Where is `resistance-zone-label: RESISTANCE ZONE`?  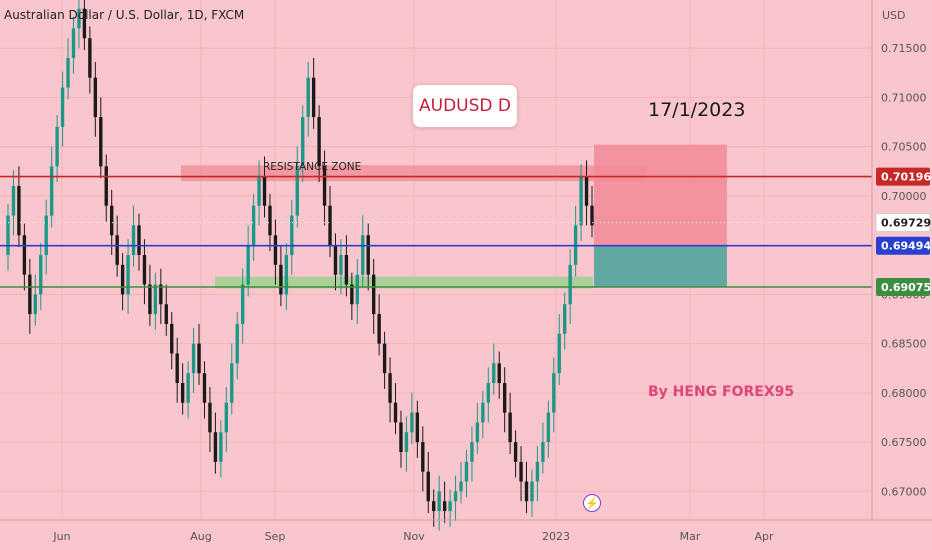
resistance-zone-label: RESISTANCE ZONE is located at coordinates (312, 167).